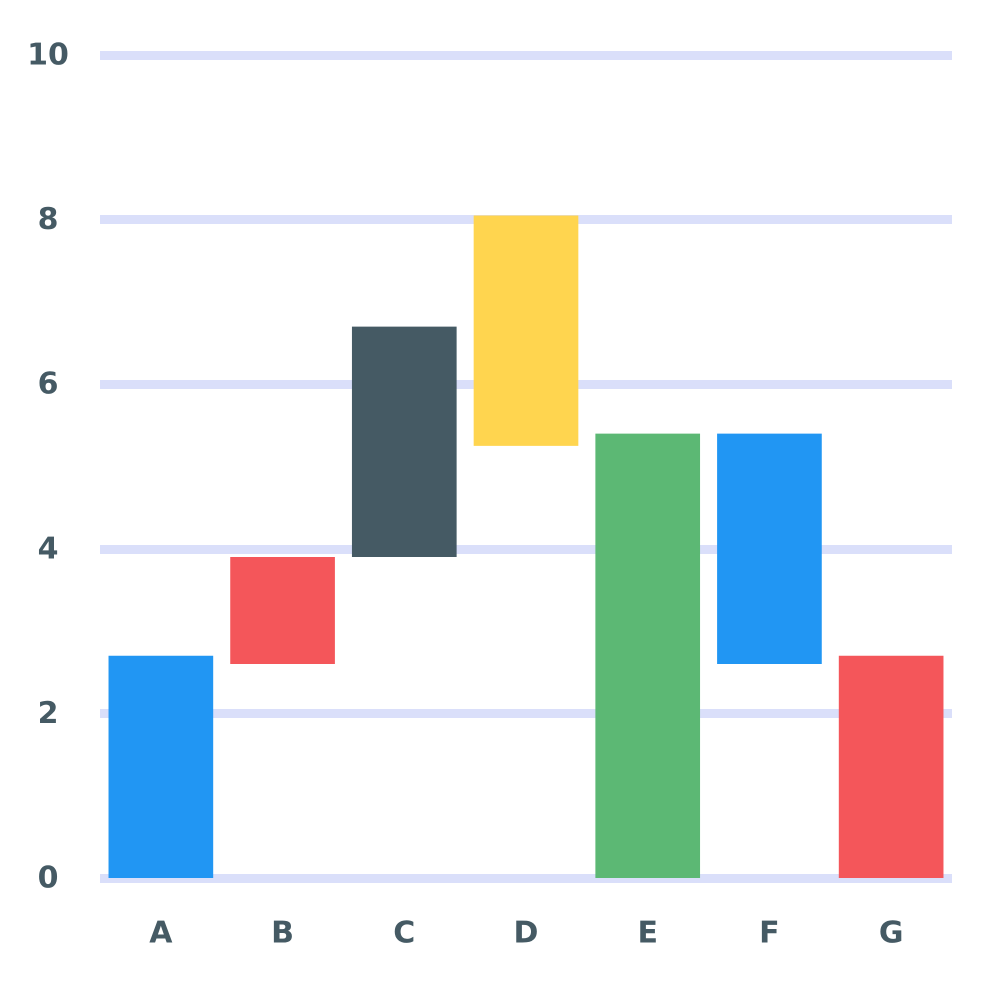 The image size is (1000, 1000). I want to click on x-tick-label: E, so click(647, 933).